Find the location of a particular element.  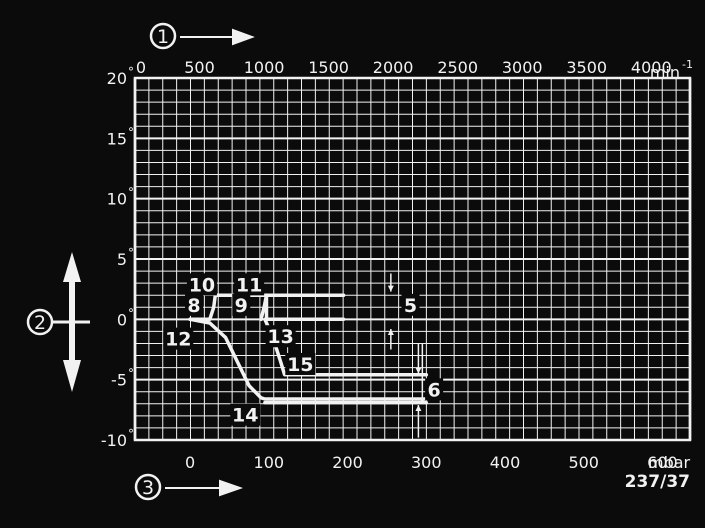

y-tick-label: 5 is located at coordinates (122, 259).